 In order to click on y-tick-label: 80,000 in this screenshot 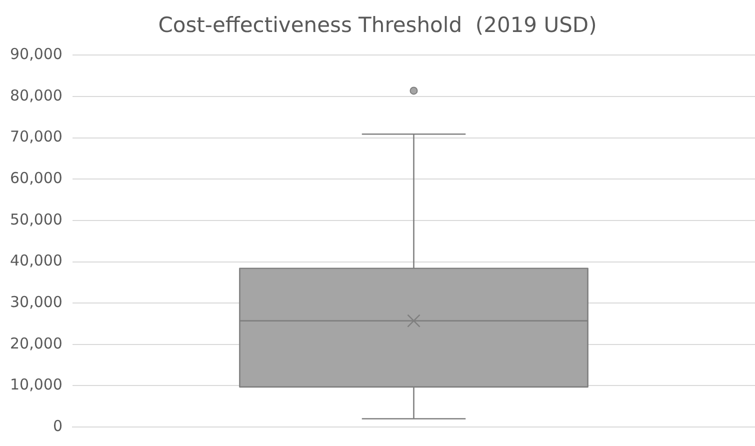, I will do `click(36, 95)`.